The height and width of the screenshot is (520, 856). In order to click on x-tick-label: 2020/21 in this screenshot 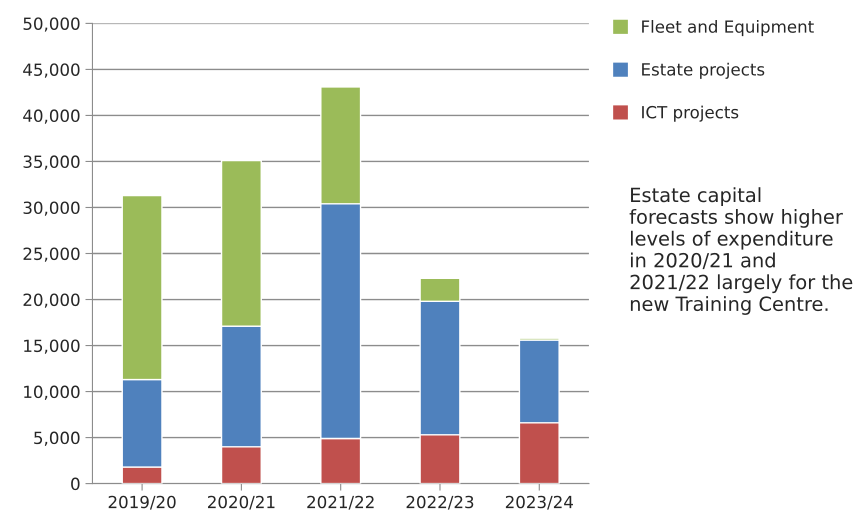, I will do `click(241, 503)`.